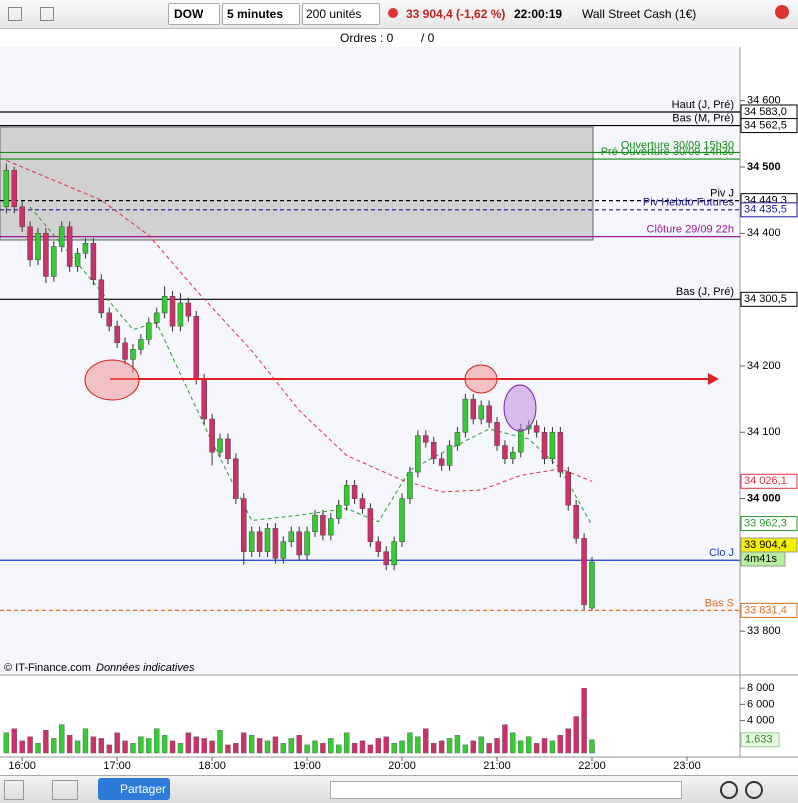  Describe the element at coordinates (341, 14) in the screenshot. I see `units-select` at that location.